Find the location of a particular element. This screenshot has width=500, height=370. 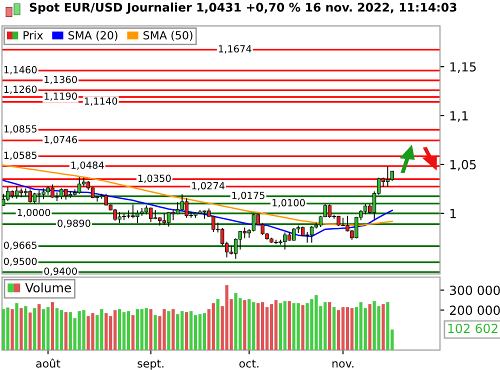

x-tick-label: nov. is located at coordinates (343, 364).